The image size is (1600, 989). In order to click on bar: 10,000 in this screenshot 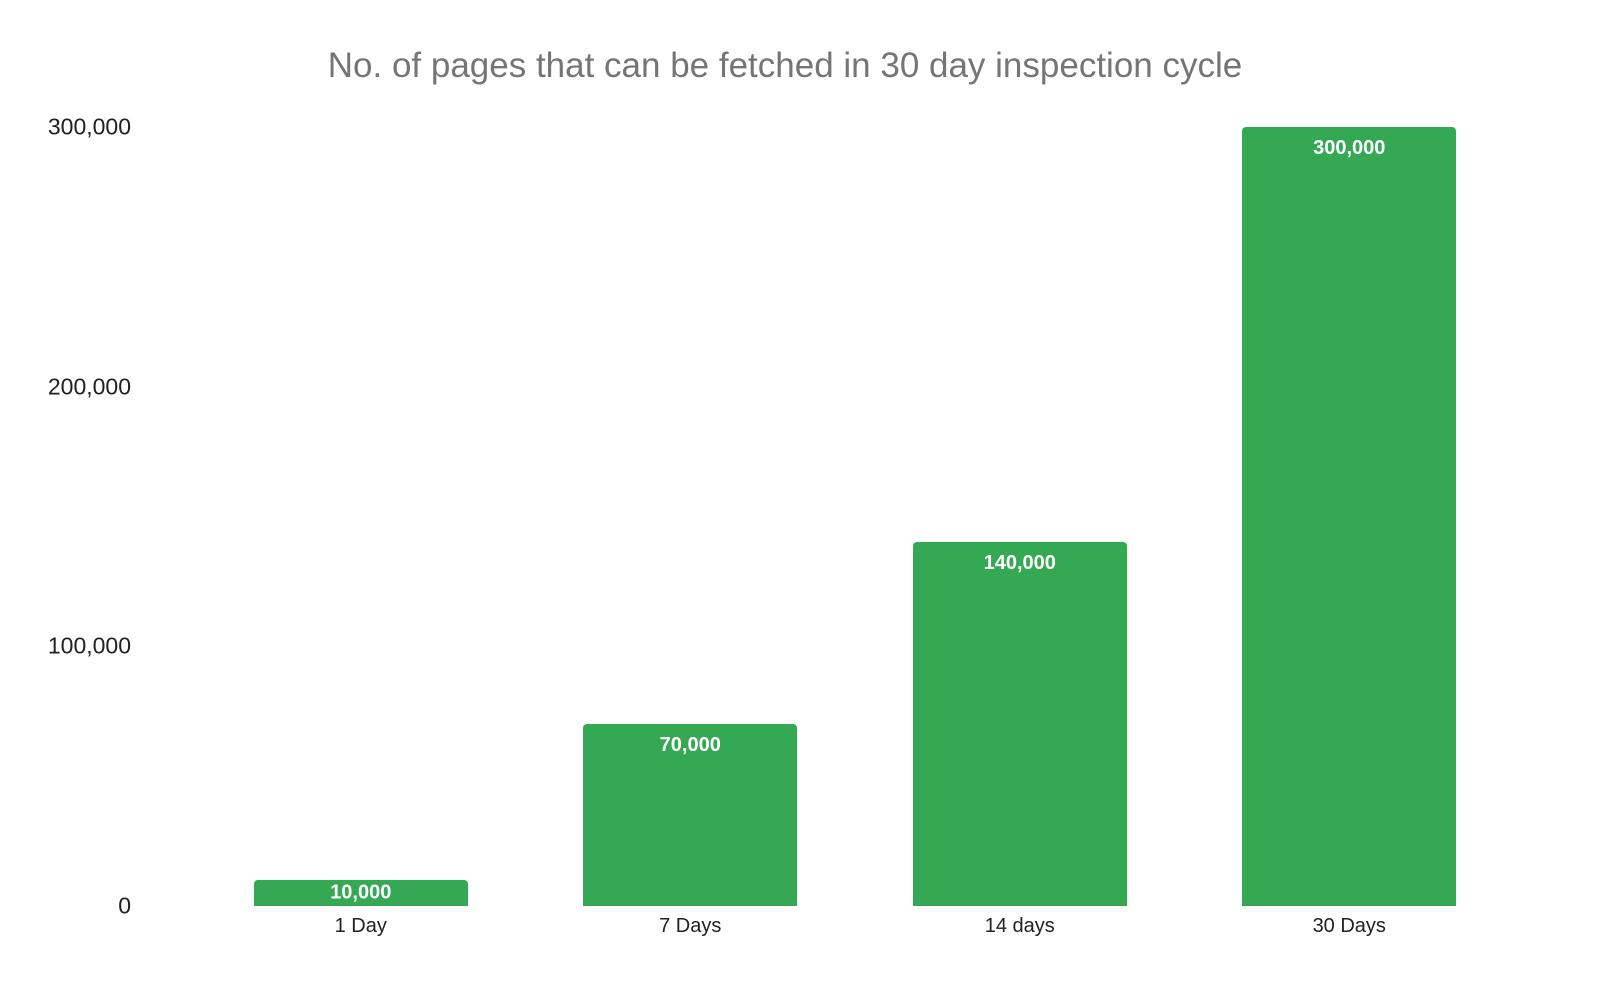, I will do `click(360, 893)`.